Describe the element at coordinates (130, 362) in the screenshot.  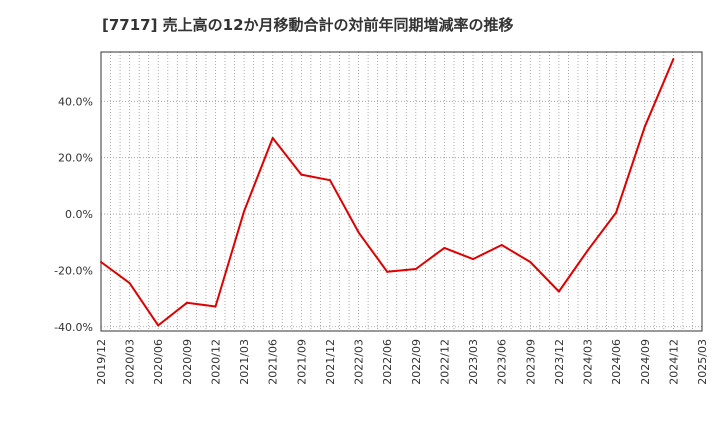
I see `x-tick-label: 2020/03` at that location.